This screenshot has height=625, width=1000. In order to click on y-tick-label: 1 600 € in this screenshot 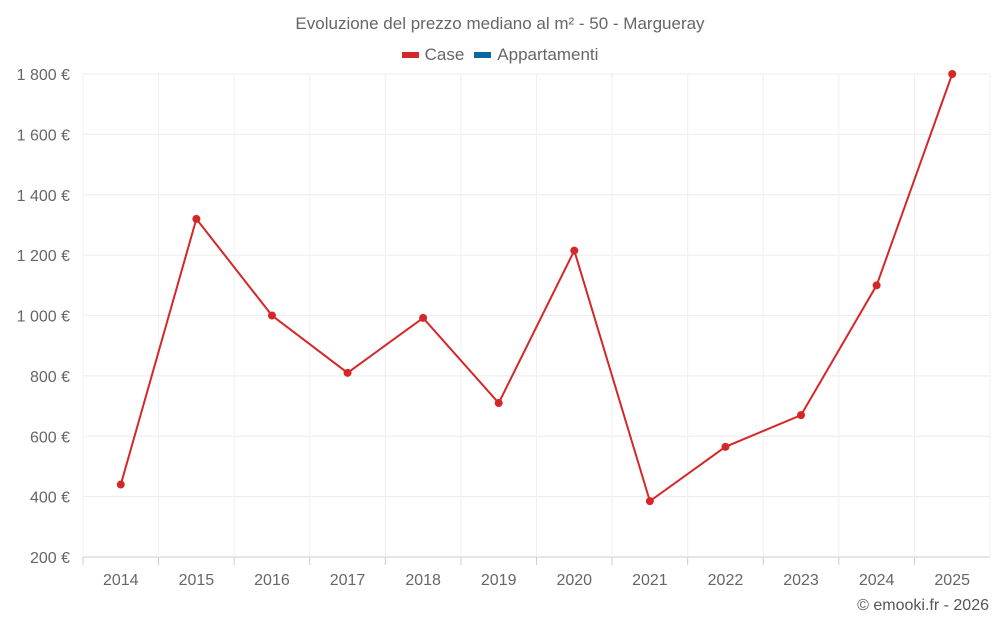, I will do `click(43, 135)`.